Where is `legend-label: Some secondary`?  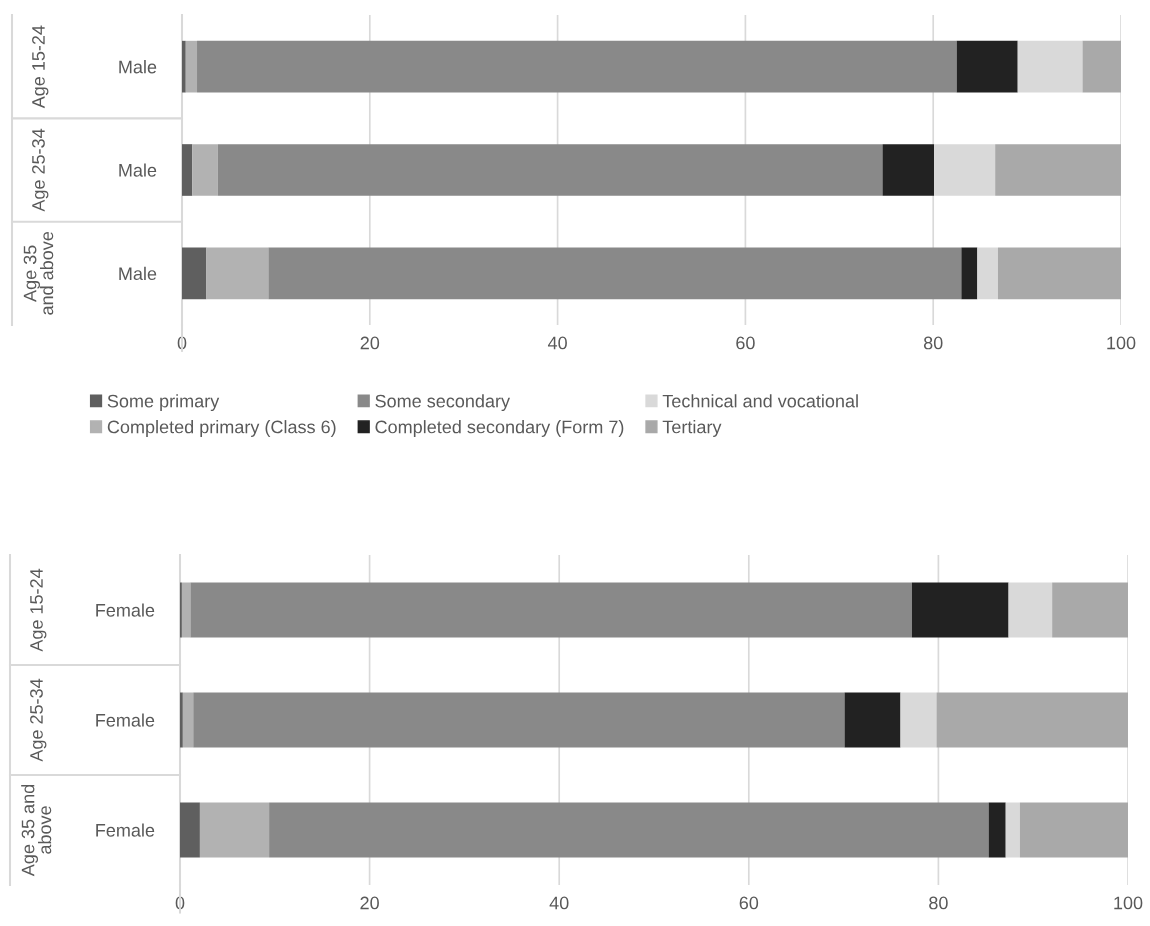
legend-label: Some secondary is located at coordinates (442, 403).